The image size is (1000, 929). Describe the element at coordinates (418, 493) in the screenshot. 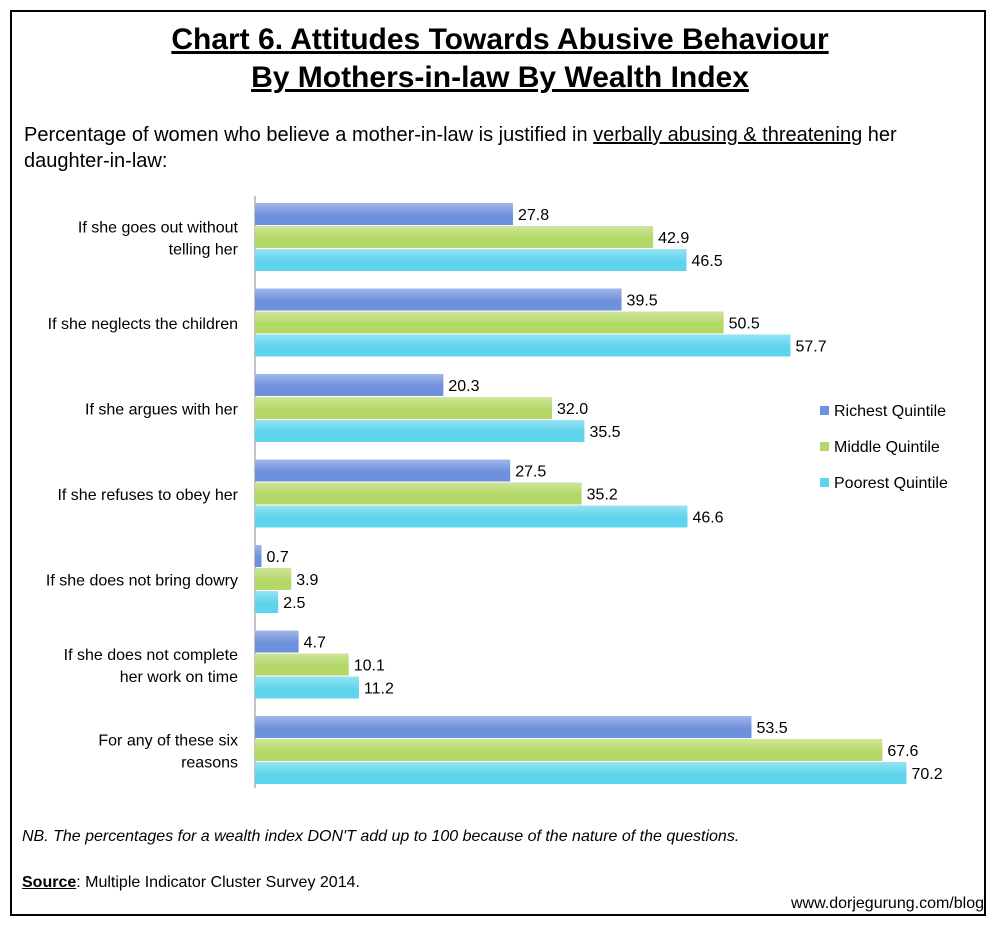

I see `bar-4-middle-quintile` at that location.